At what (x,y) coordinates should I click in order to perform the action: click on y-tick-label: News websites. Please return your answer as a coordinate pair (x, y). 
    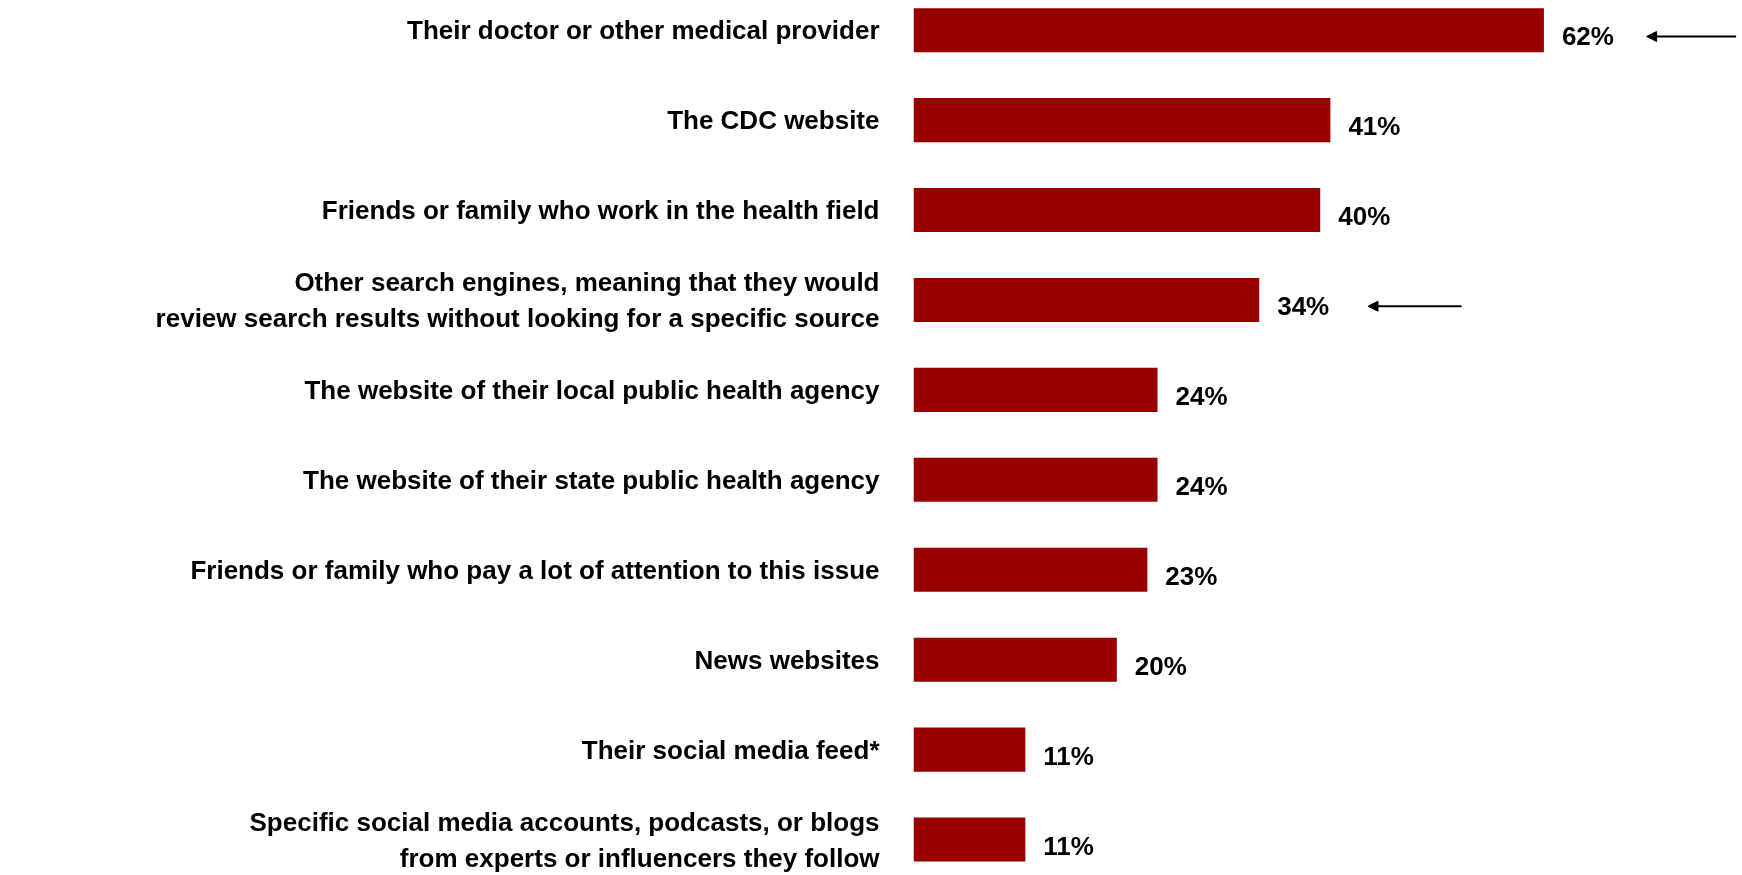
    Looking at the image, I should click on (787, 659).